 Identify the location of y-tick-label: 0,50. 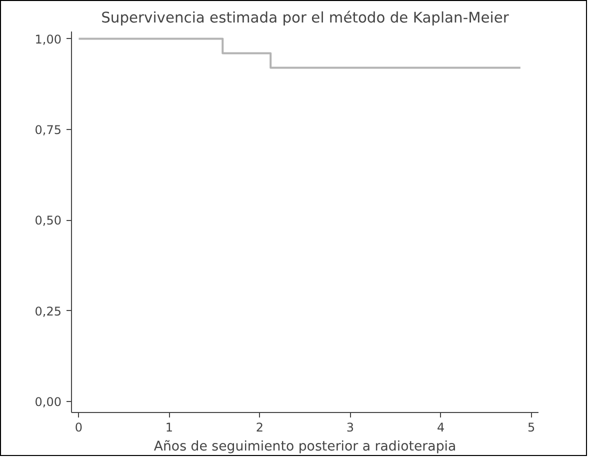
(48, 221).